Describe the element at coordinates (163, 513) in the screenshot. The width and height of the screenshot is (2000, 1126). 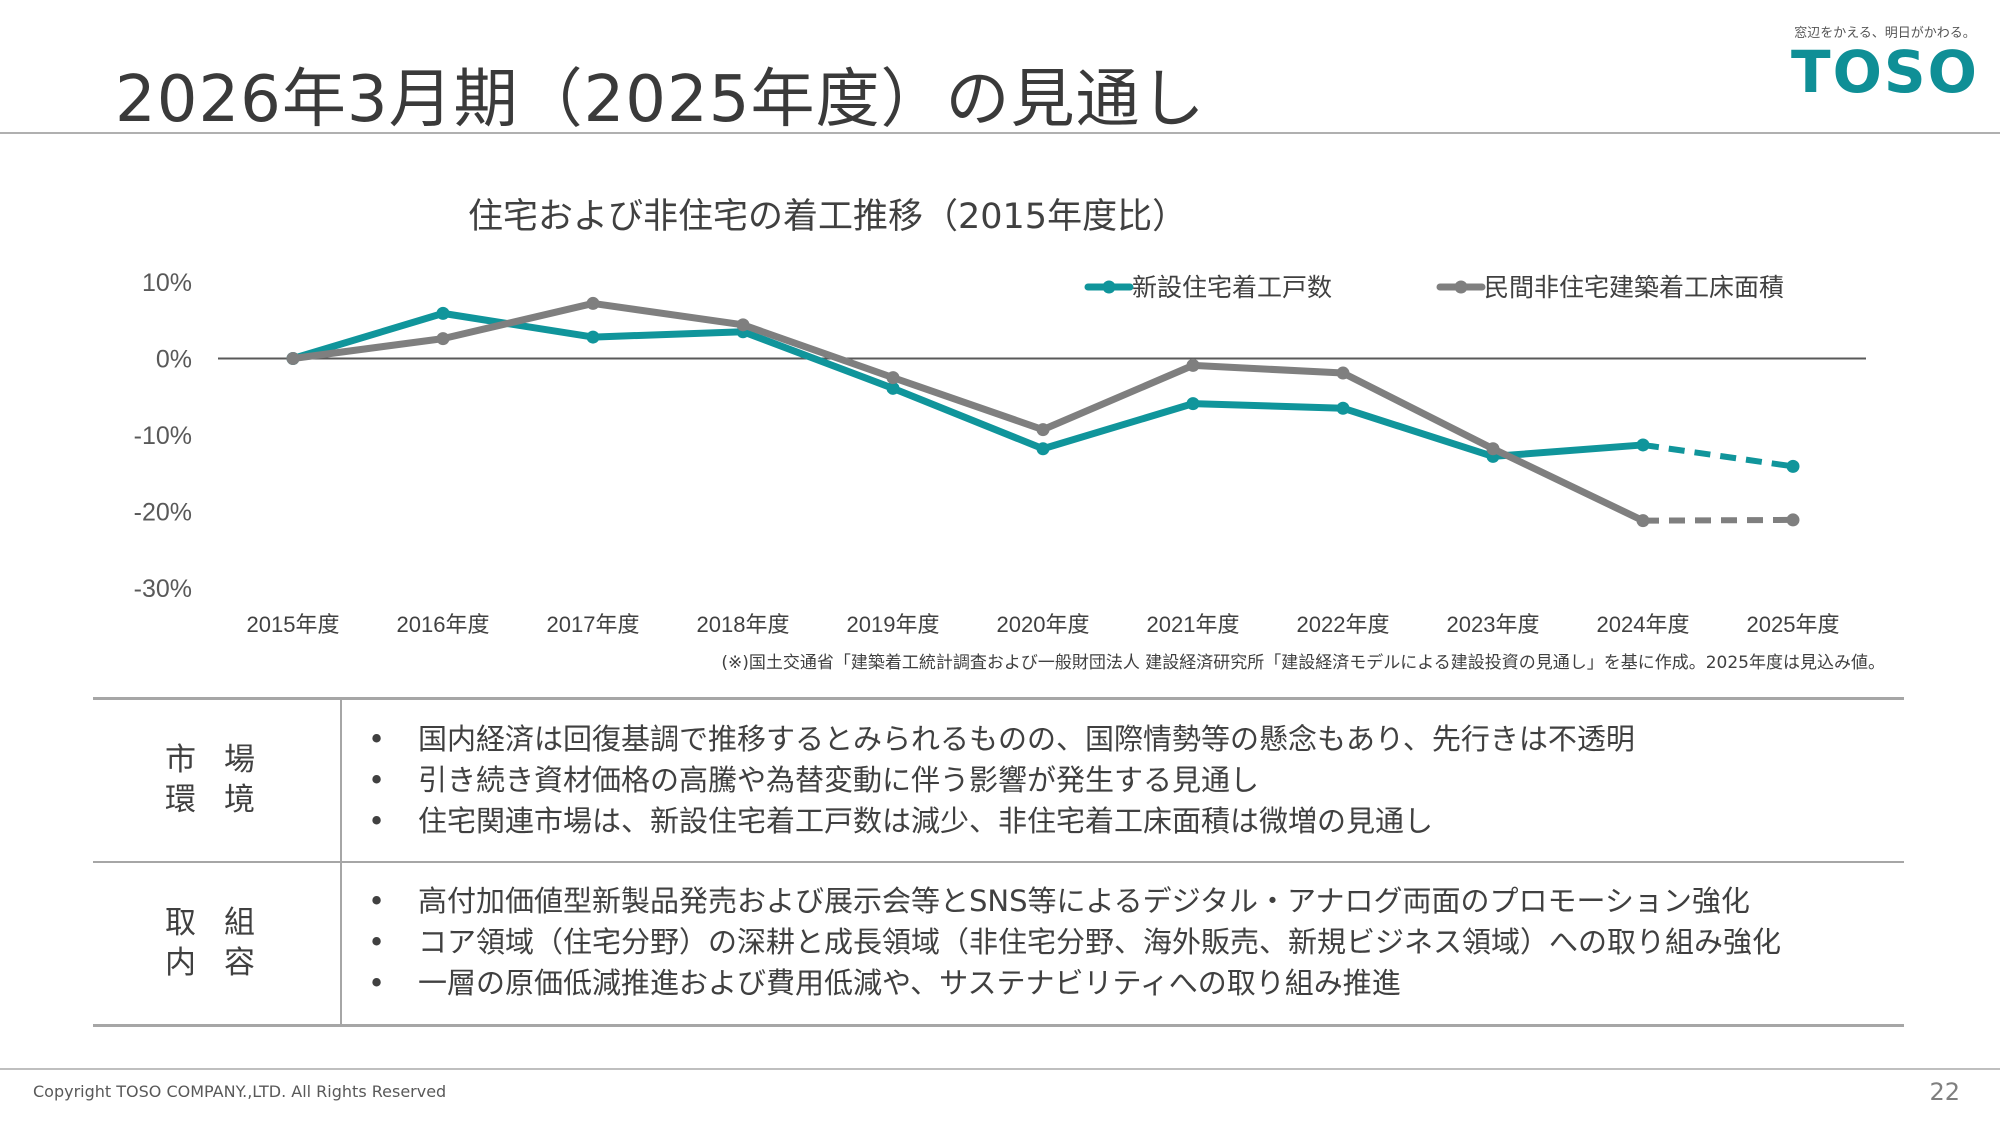
I see `y-tick-label: -20%` at that location.